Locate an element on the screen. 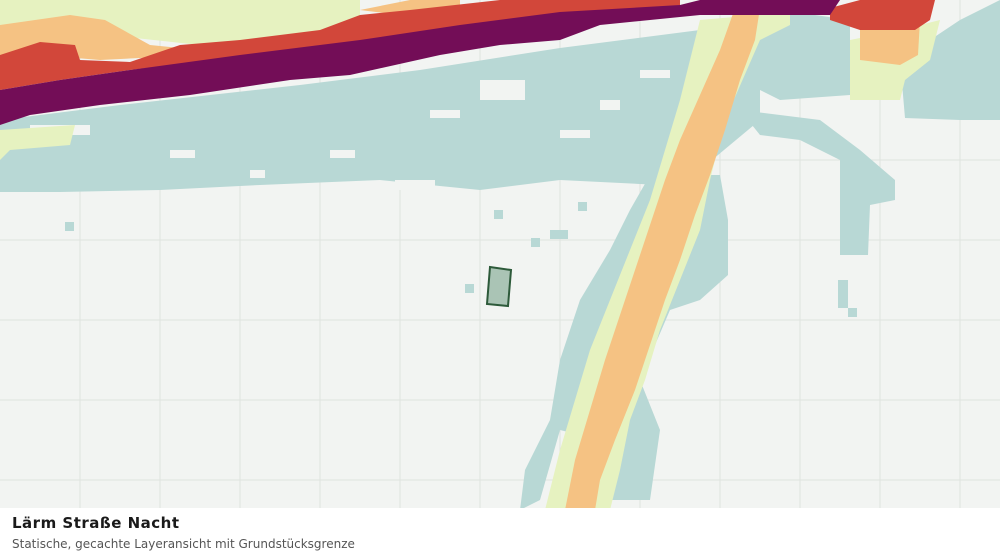 Image resolution: width=1000 pixels, height=560 pixels. layer-title: Lärm Straße Nacht is located at coordinates (96, 523).